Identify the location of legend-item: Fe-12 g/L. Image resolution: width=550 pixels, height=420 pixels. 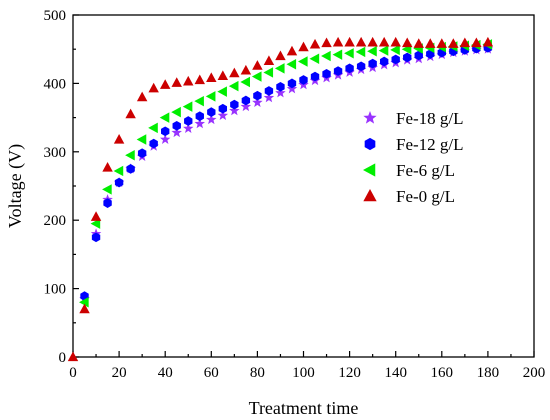
(414, 144).